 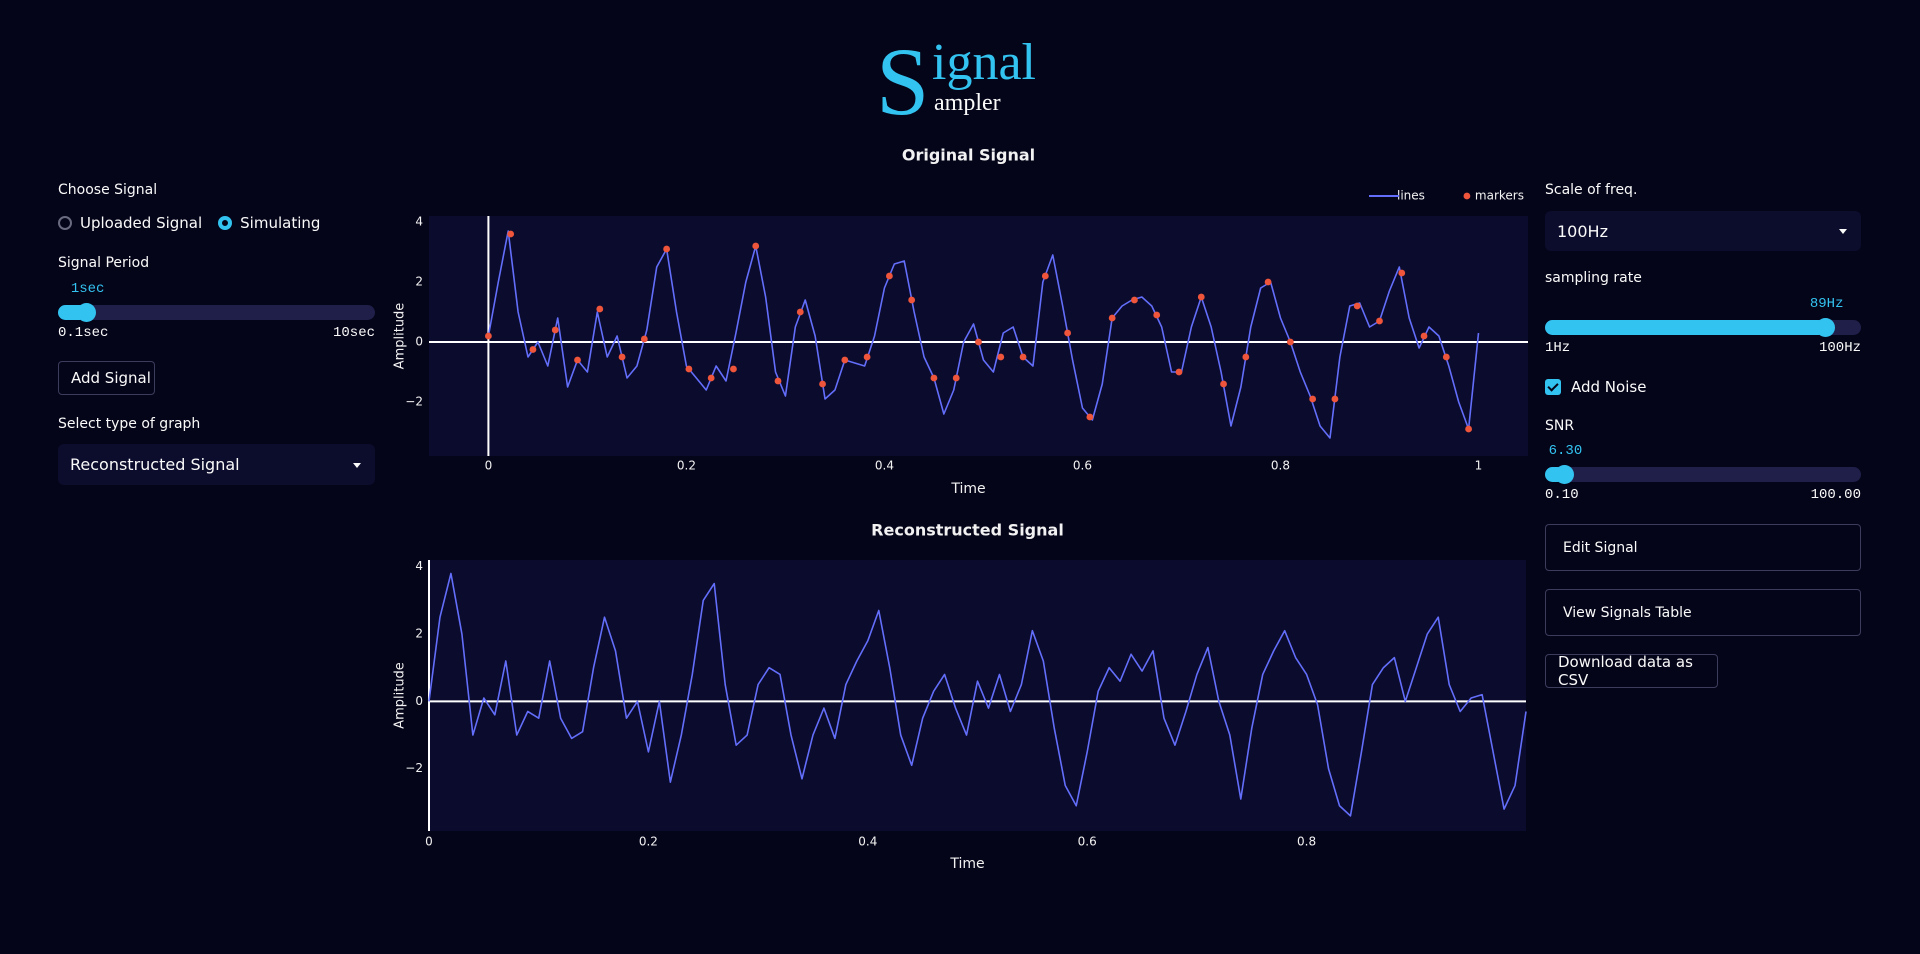 What do you see at coordinates (867, 842) in the screenshot?
I see `x-tick-label: 0.4` at bounding box center [867, 842].